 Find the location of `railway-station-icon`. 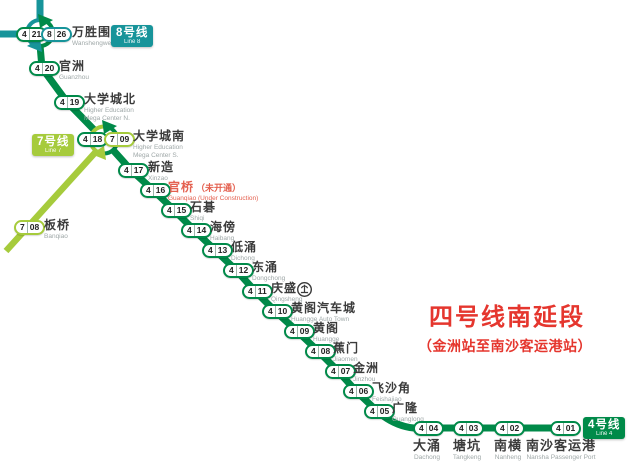

railway-station-icon is located at coordinates (304, 289).